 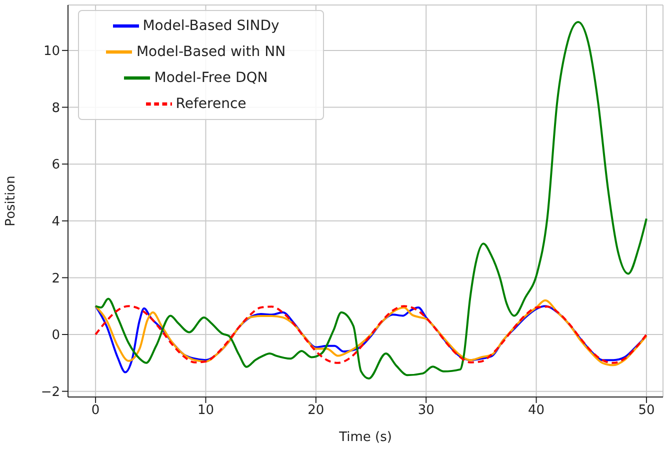 I want to click on y-tick-label: 8, so click(x=56, y=108).